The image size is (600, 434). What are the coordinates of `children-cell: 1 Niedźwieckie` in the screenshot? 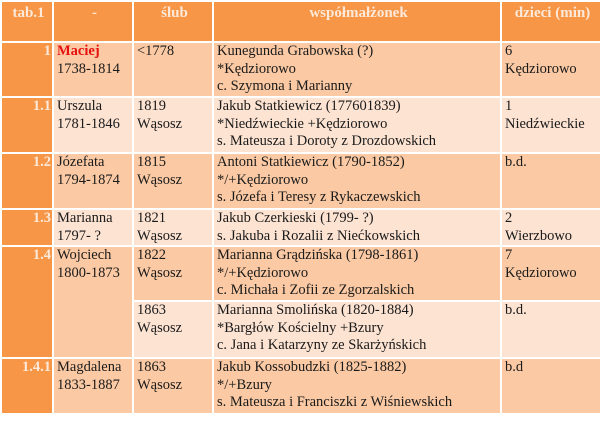 It's located at (550, 125).